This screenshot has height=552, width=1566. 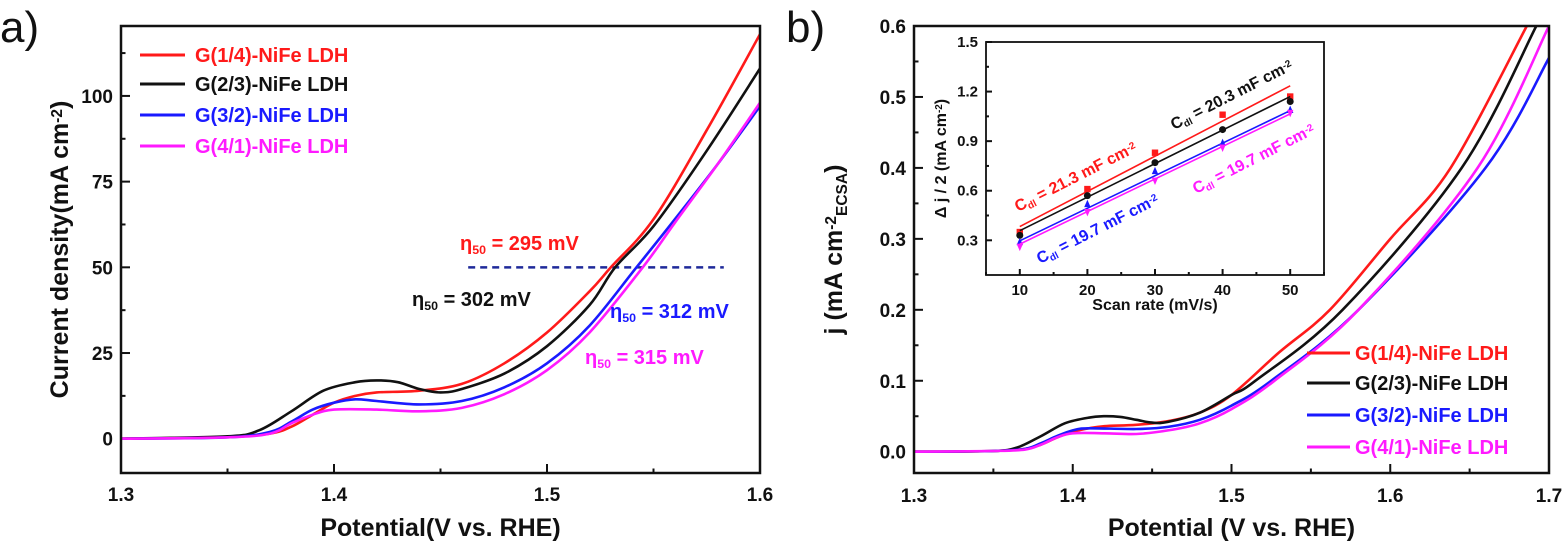 I want to click on y-tick-label: 0, so click(x=107, y=440).